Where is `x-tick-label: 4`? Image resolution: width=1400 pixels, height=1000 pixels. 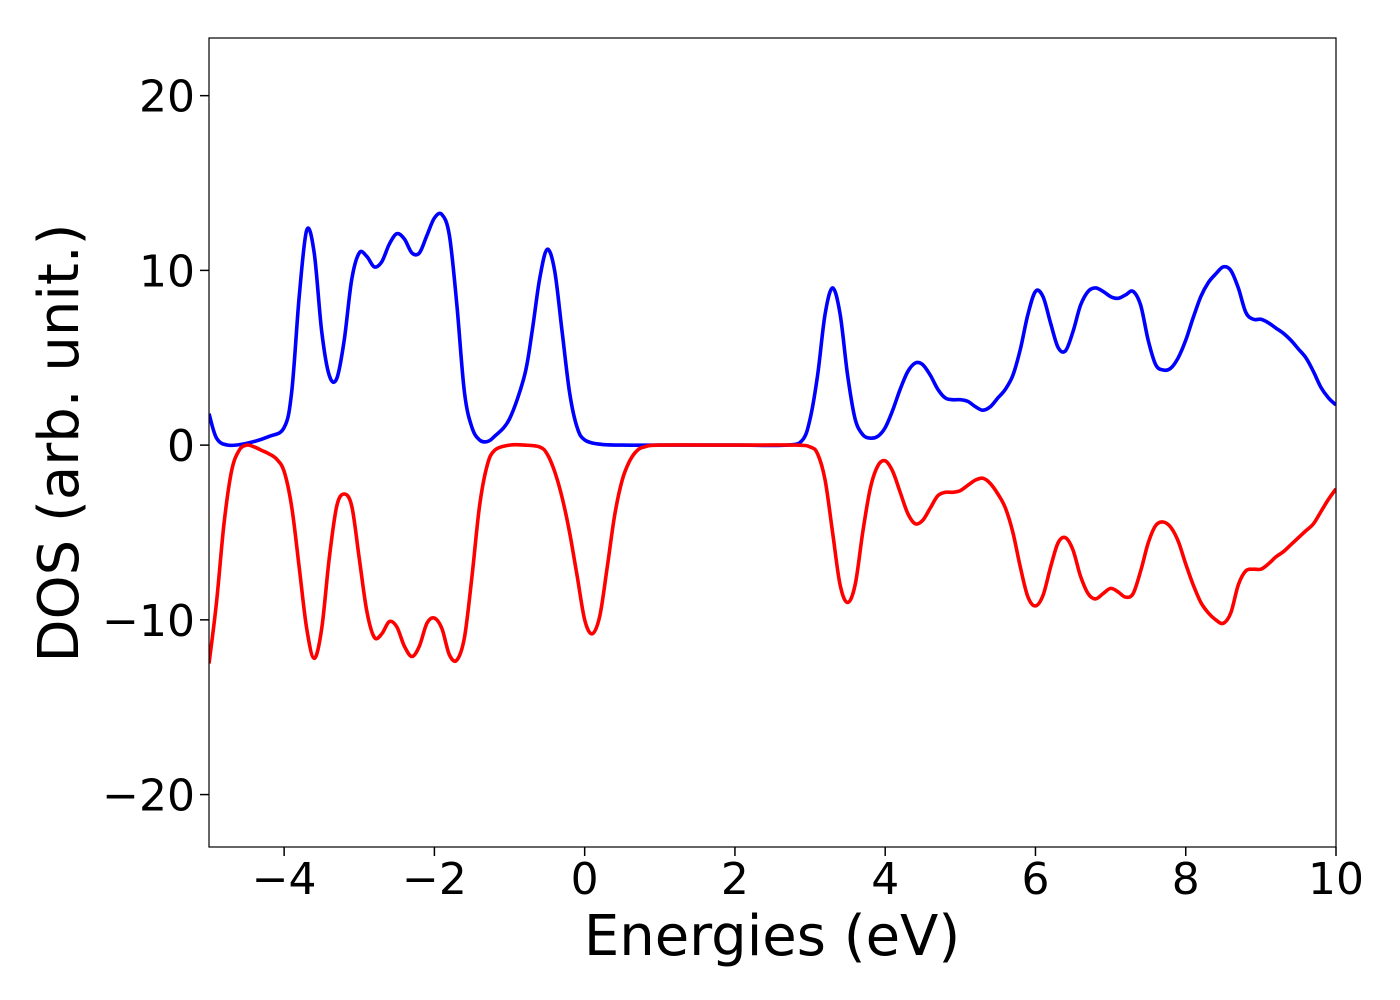 x-tick-label: 4 is located at coordinates (885, 879).